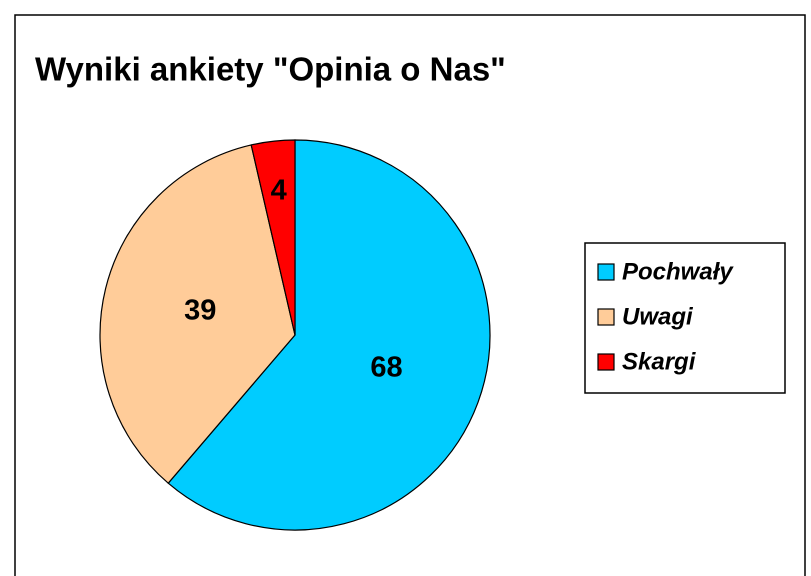  What do you see at coordinates (678, 271) in the screenshot?
I see `legend-label: Pochwały` at bounding box center [678, 271].